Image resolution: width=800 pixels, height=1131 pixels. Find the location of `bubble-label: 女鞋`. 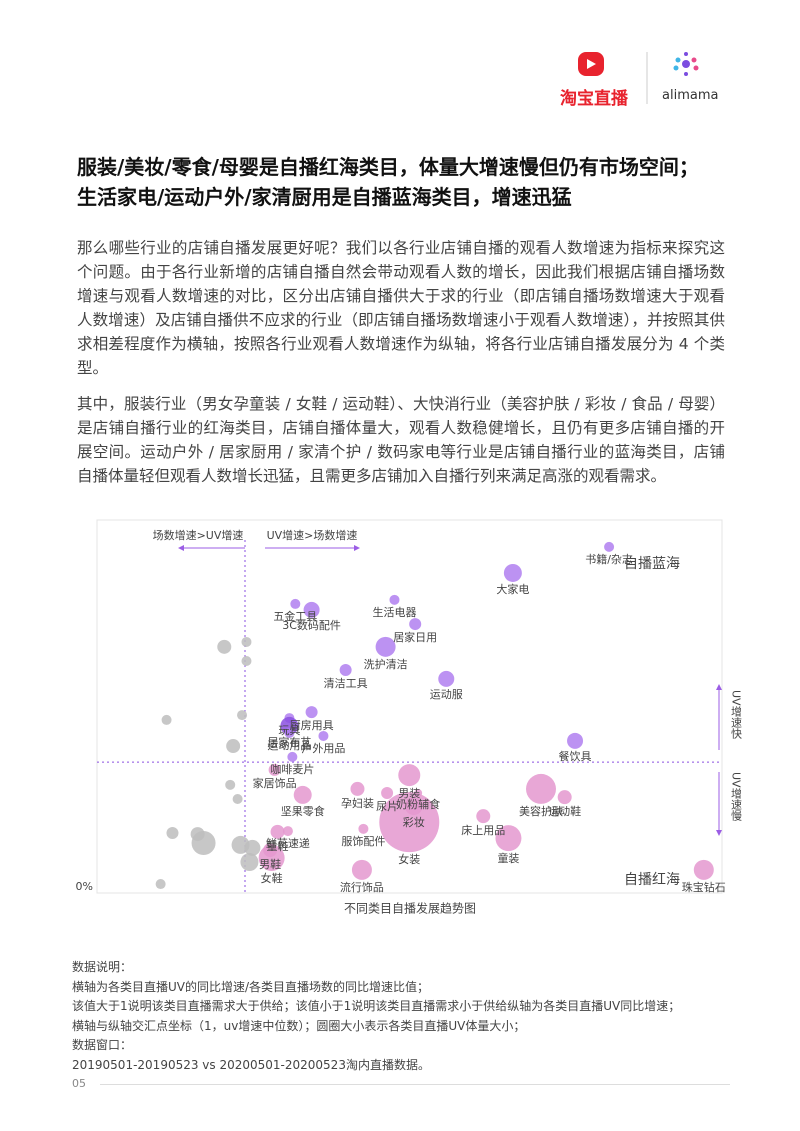

bubble-label: 女鞋 is located at coordinates (272, 878).